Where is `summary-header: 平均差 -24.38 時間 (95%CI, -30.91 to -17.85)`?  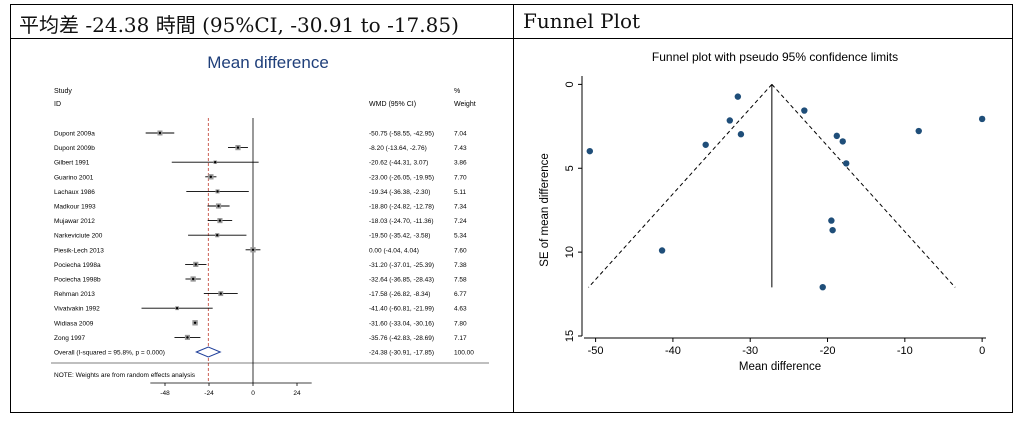
summary-header: 平均差 -24.38 時間 (95%CI, -30.91 to -17.85) is located at coordinates (239, 25).